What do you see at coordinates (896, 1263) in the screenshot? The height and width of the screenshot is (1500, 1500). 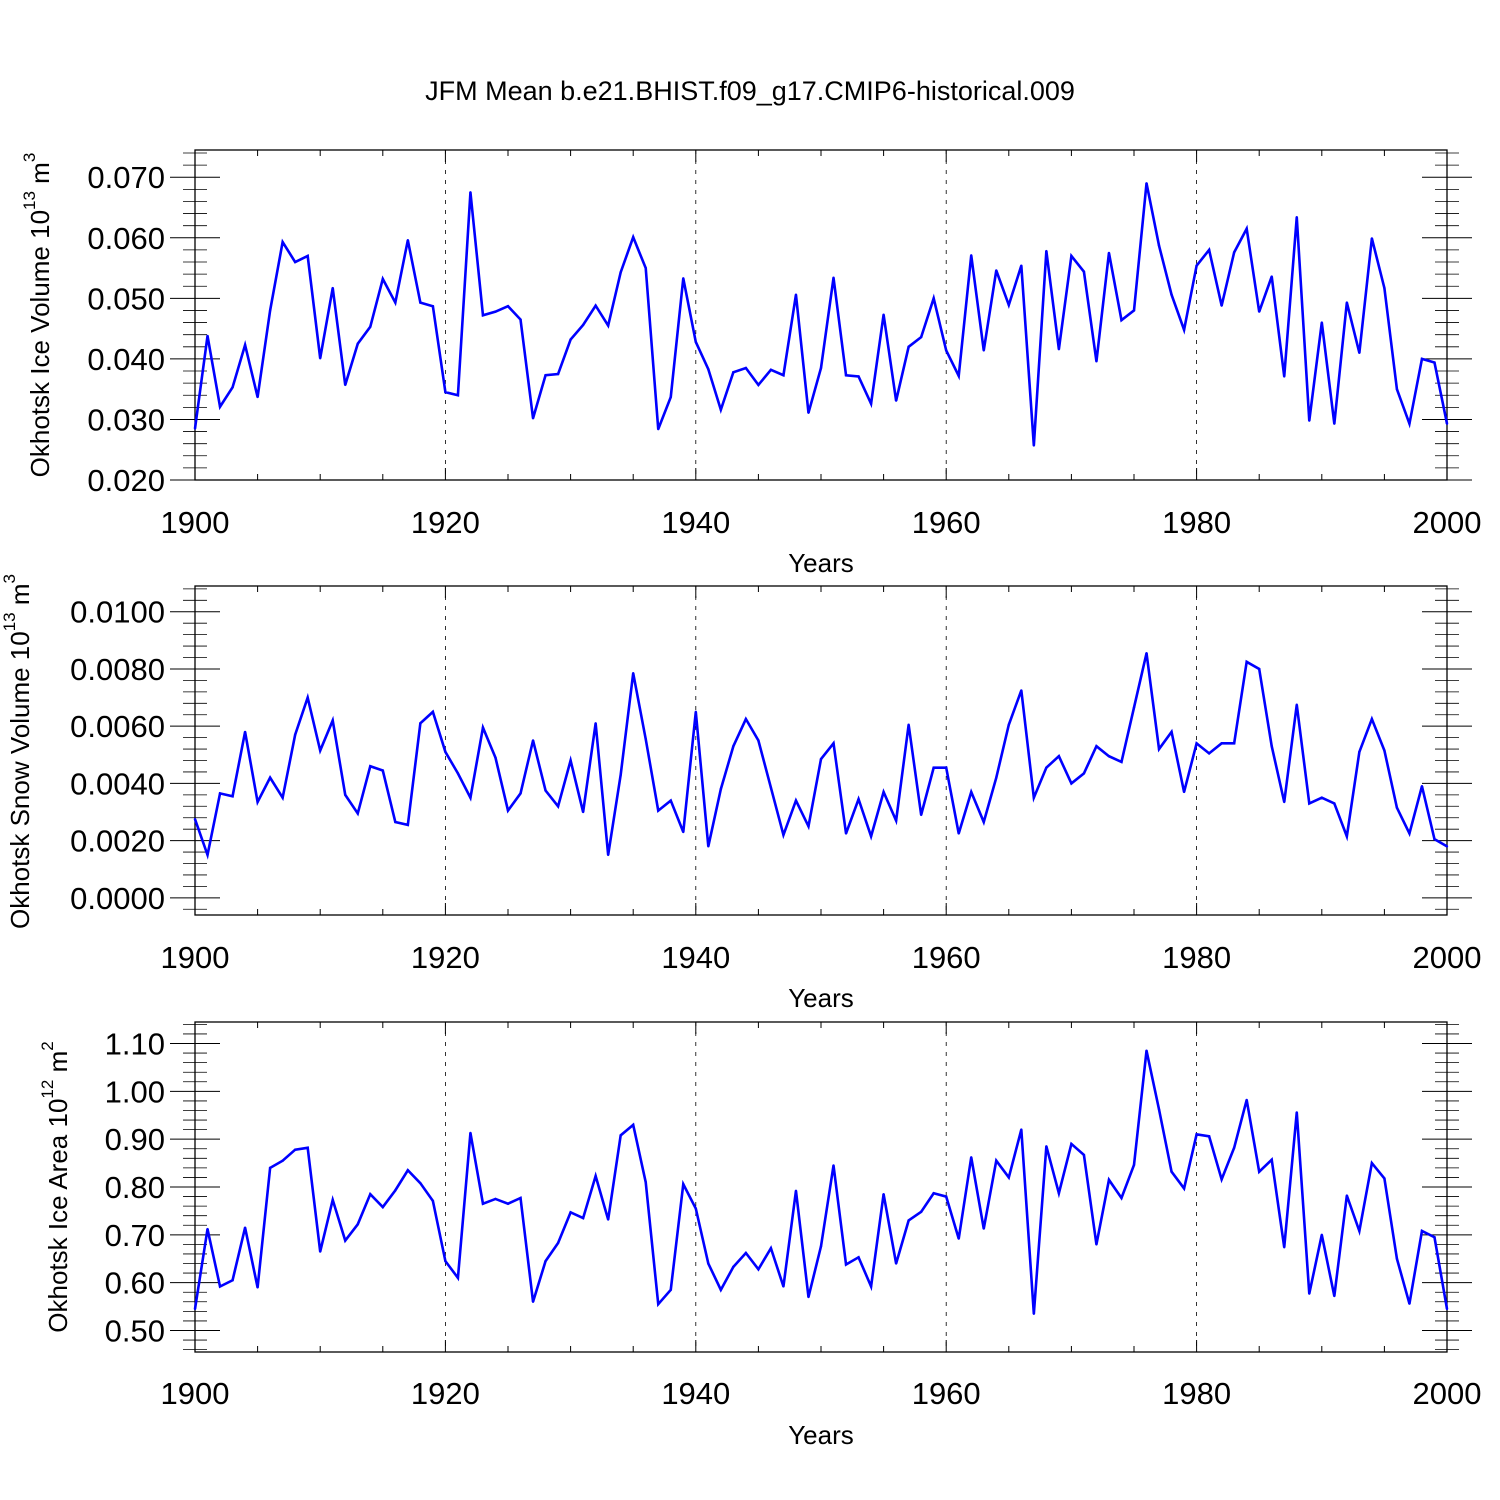 I see `data-point-1956` at bounding box center [896, 1263].